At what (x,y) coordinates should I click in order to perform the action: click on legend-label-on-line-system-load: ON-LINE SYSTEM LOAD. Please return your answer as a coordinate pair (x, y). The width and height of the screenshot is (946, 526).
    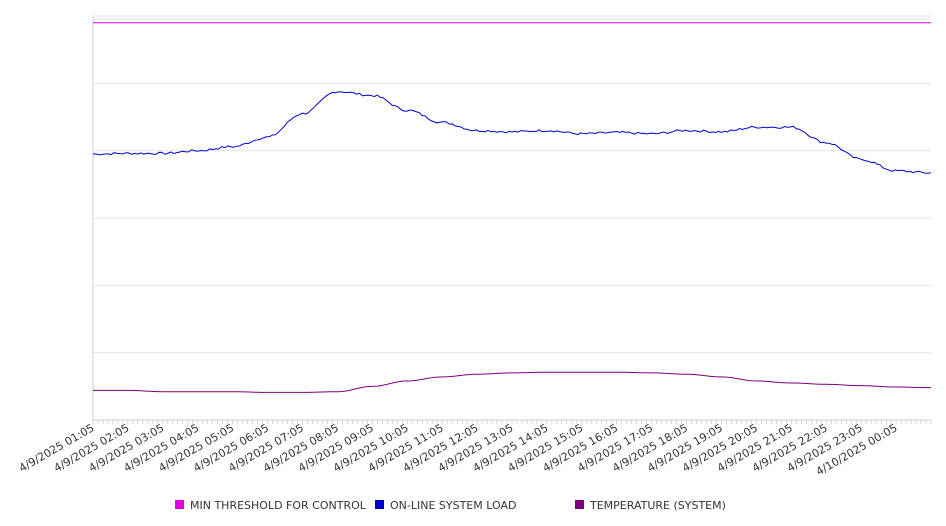
    Looking at the image, I should click on (453, 505).